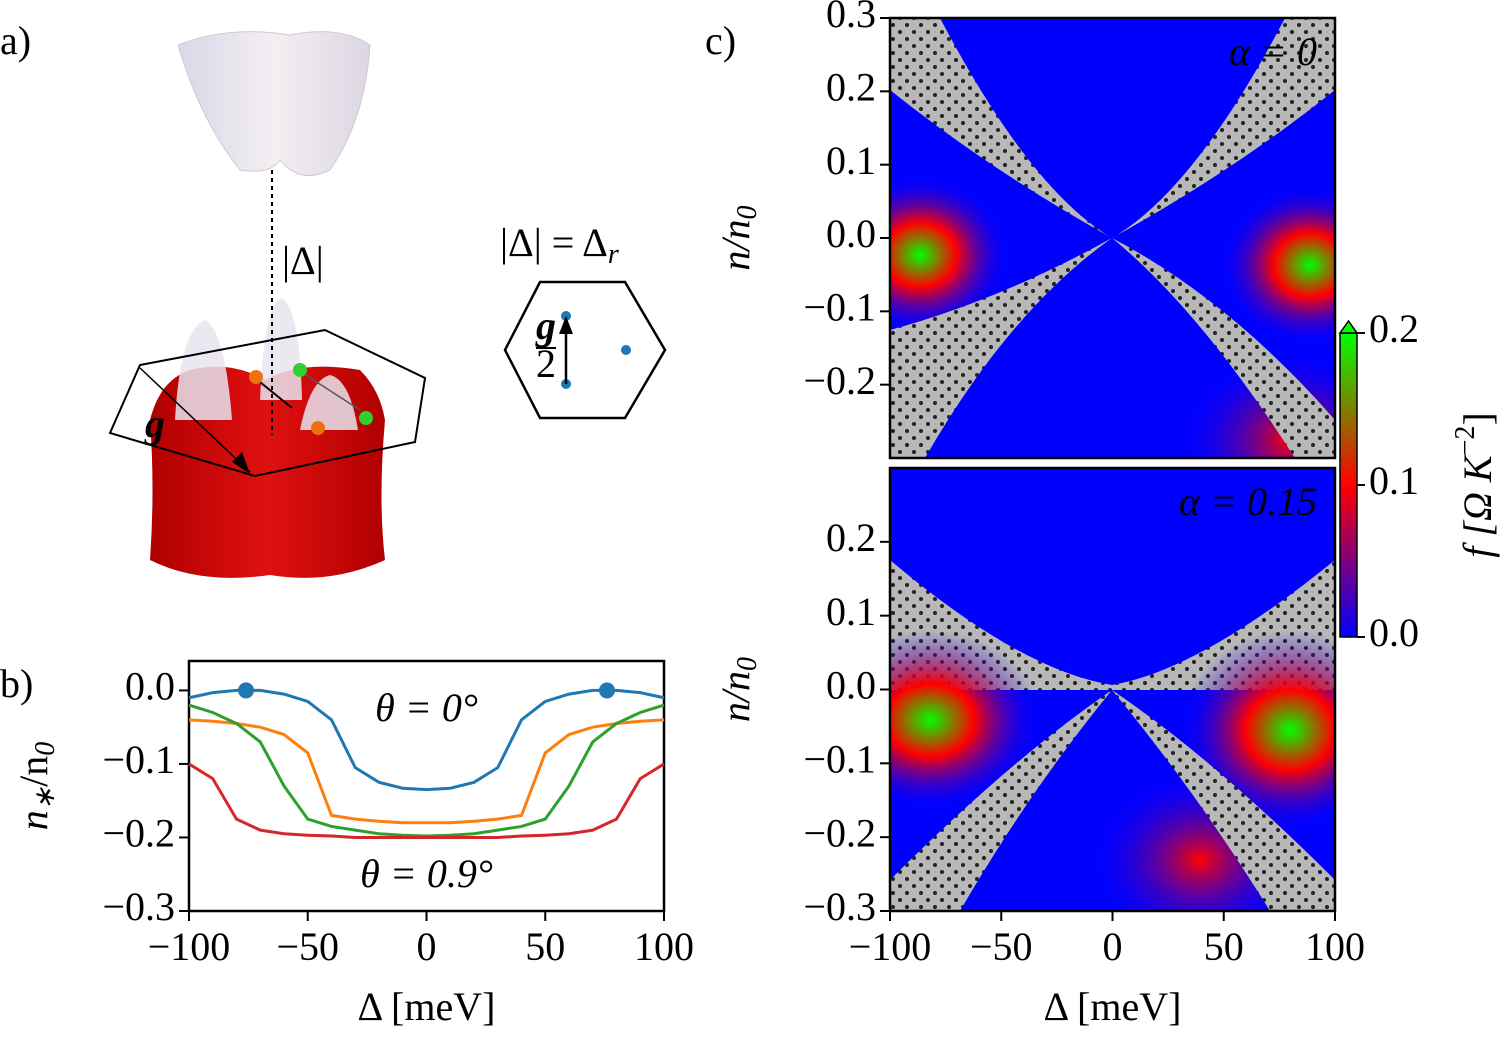 Image resolution: width=1506 pixels, height=1041 pixels. Describe the element at coordinates (1477, 418) in the screenshot. I see `axis-label-part: ]` at that location.